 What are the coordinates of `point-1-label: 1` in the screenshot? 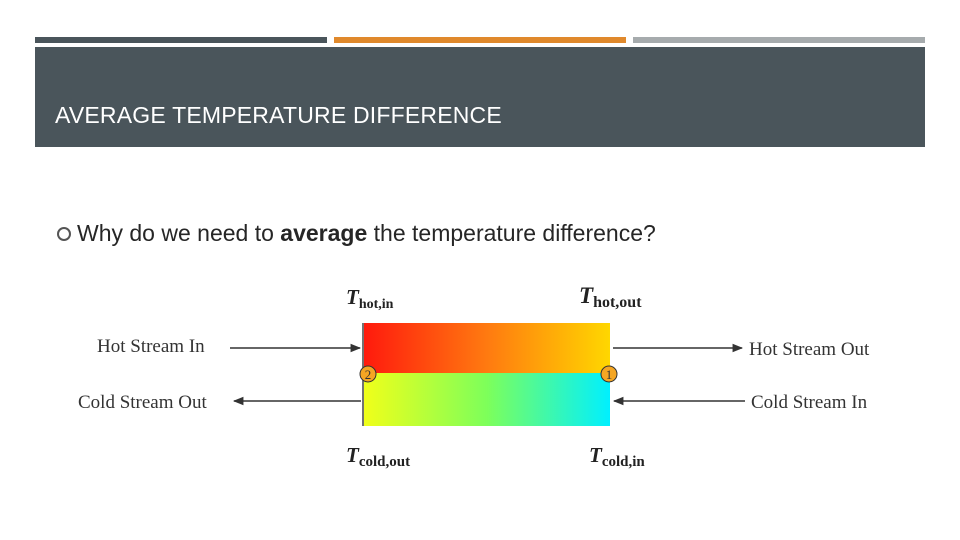 It's located at (609, 374).